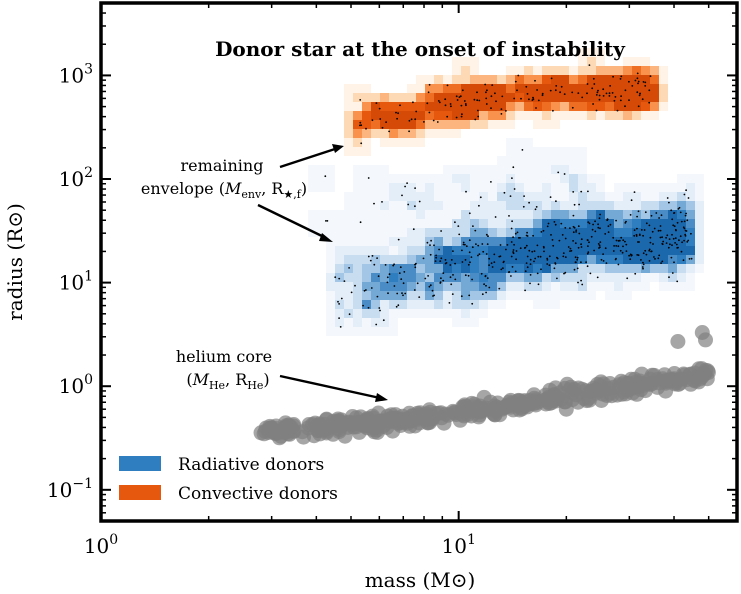  Describe the element at coordinates (140, 492) in the screenshot. I see `legend-swatch-convective` at that location.